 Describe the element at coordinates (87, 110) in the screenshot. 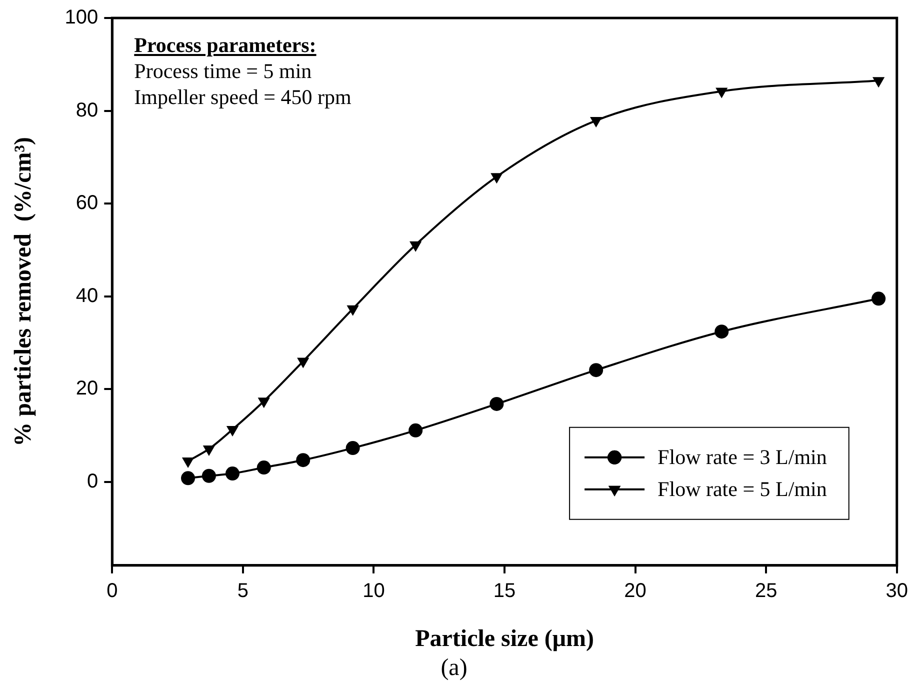

I see `y-tick-label: 80` at that location.